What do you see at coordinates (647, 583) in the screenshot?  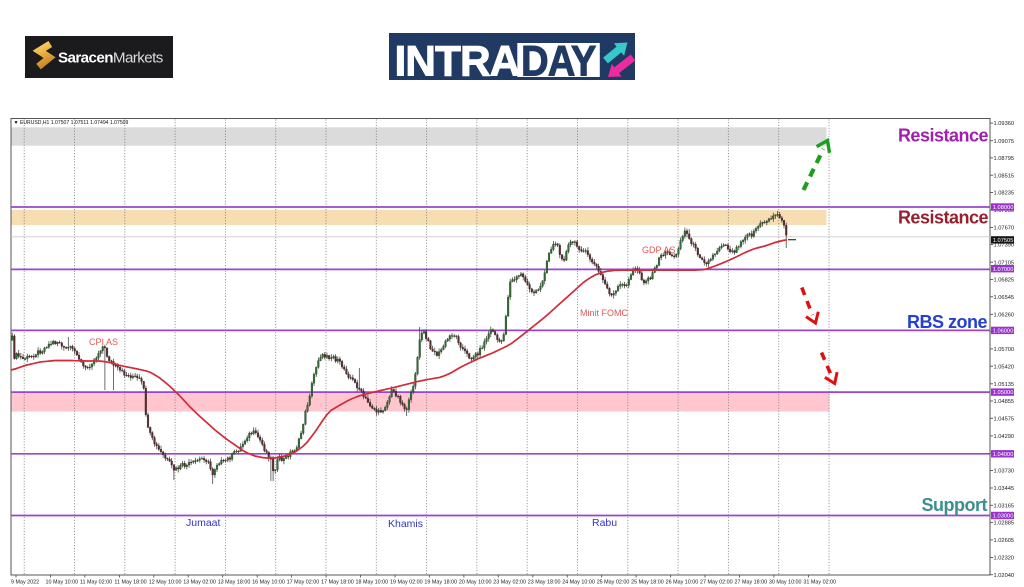 I see `svg-text: 25 May 18:00` at bounding box center [647, 583].